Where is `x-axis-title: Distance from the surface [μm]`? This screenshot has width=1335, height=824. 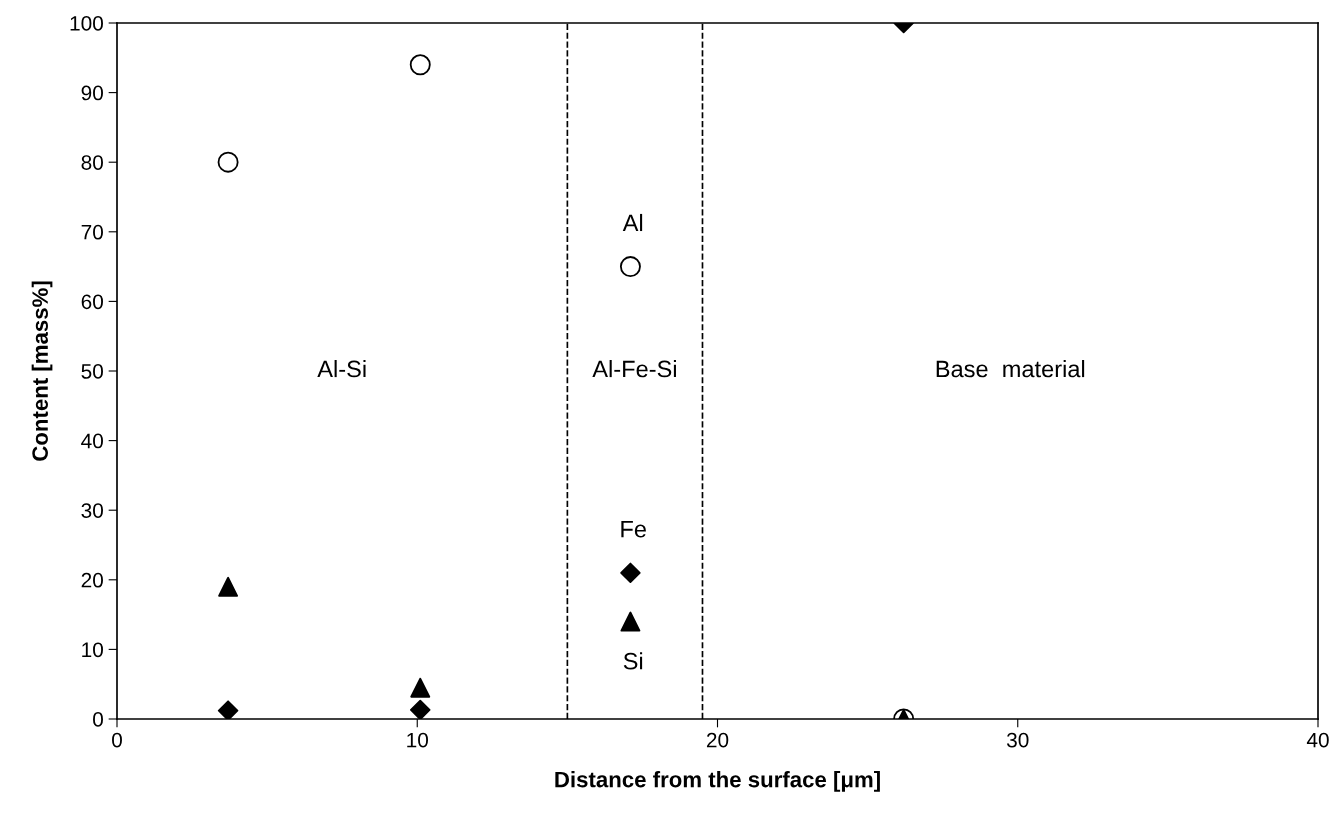
x-axis-title: Distance from the surface [μm] is located at coordinates (717, 781).